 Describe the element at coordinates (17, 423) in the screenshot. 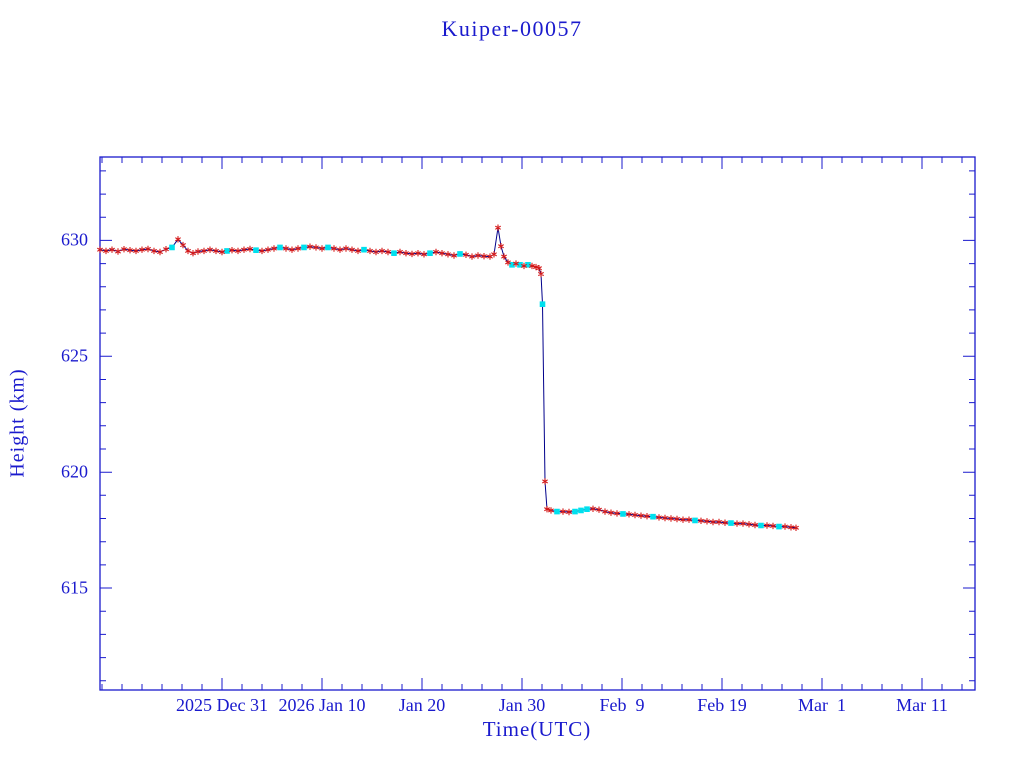

I see `y-axis-label: Height (km)` at that location.